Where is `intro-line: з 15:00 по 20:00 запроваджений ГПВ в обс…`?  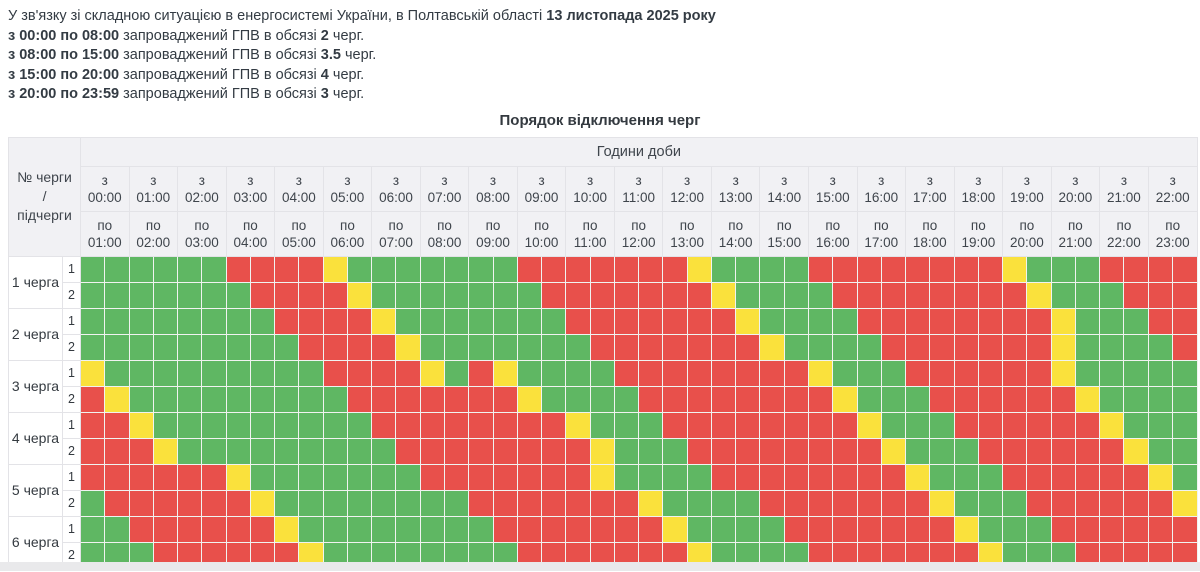
intro-line: з 15:00 по 20:00 запроваджений ГПВ в обс… is located at coordinates (600, 76).